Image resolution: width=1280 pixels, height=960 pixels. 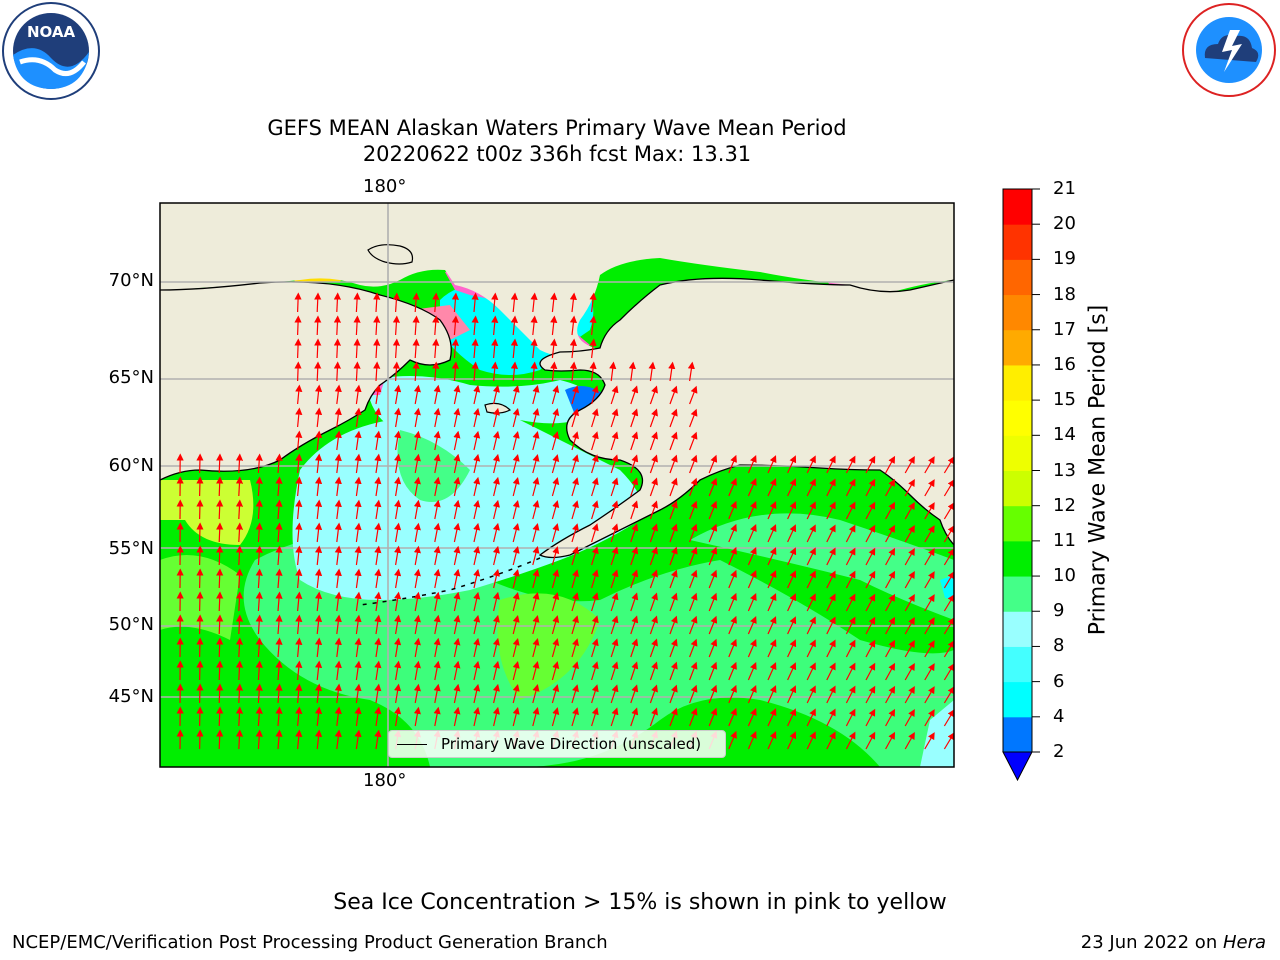 What do you see at coordinates (1064, 435) in the screenshot?
I see `colorbar-tick-label: 14` at bounding box center [1064, 435].